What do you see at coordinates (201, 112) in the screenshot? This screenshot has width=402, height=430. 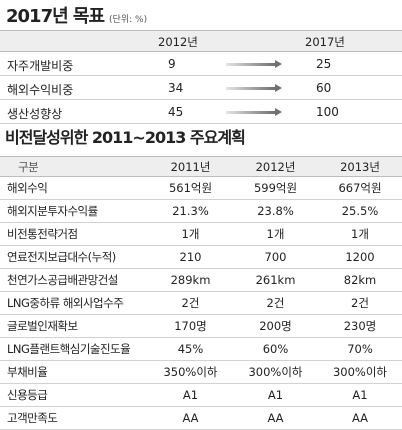 I see `target-row: 생산성향상 45 100` at bounding box center [201, 112].